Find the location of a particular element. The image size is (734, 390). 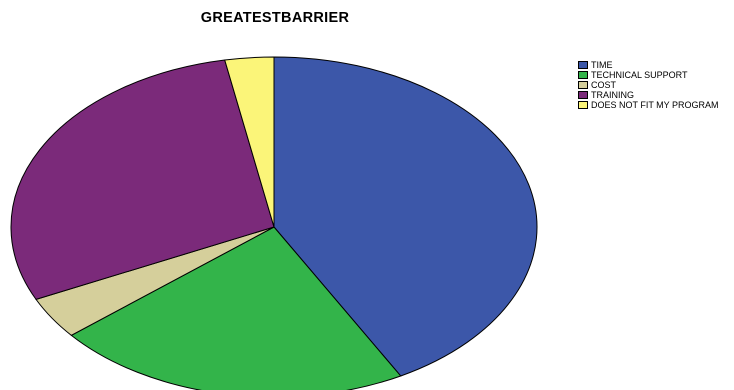

legend-label: DOES NOT FIT MY PROGRAM is located at coordinates (655, 105).